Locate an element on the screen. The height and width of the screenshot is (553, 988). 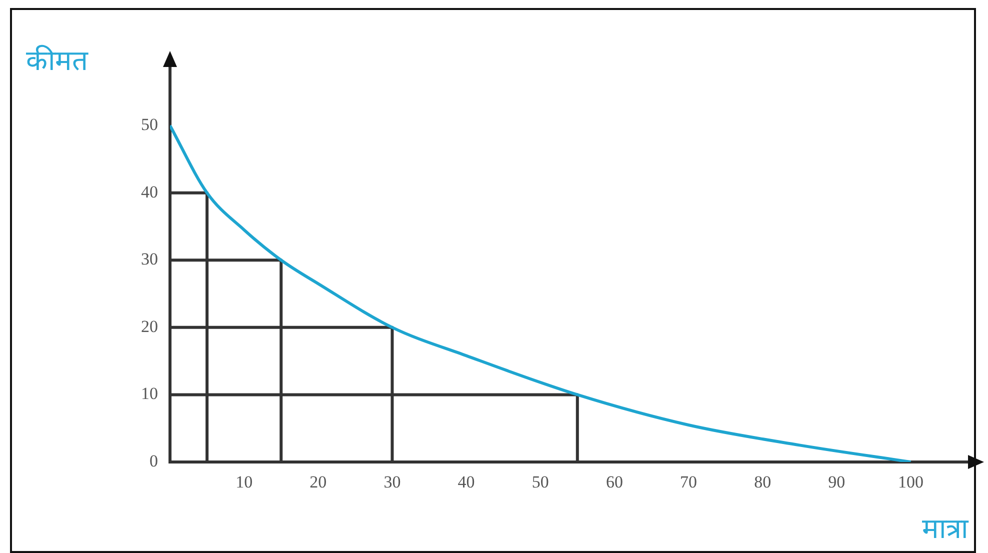
x-tick-label: 90 is located at coordinates (837, 482).